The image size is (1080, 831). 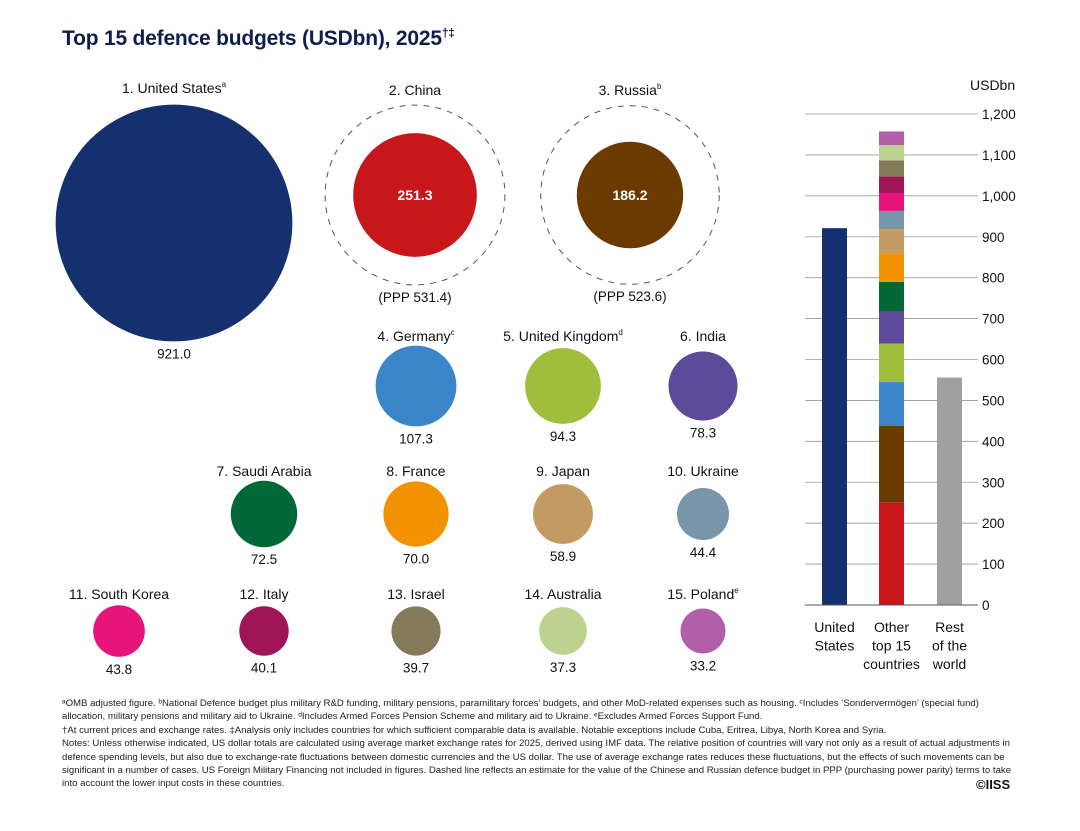 I want to click on ppp-circle-russia, so click(x=630, y=195).